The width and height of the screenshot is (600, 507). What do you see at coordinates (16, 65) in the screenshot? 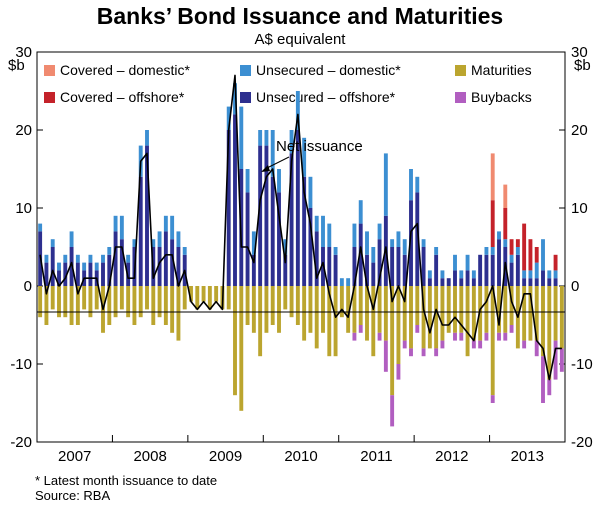
I see `left-unit-label: $b` at bounding box center [16, 65].